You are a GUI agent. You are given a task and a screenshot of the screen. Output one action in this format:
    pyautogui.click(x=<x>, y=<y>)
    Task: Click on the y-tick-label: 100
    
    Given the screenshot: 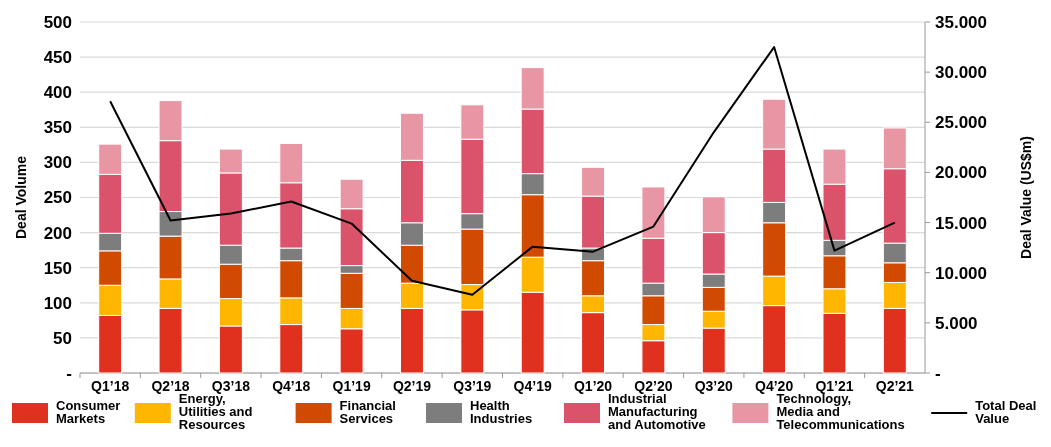 What is the action you would take?
    pyautogui.click(x=57, y=303)
    